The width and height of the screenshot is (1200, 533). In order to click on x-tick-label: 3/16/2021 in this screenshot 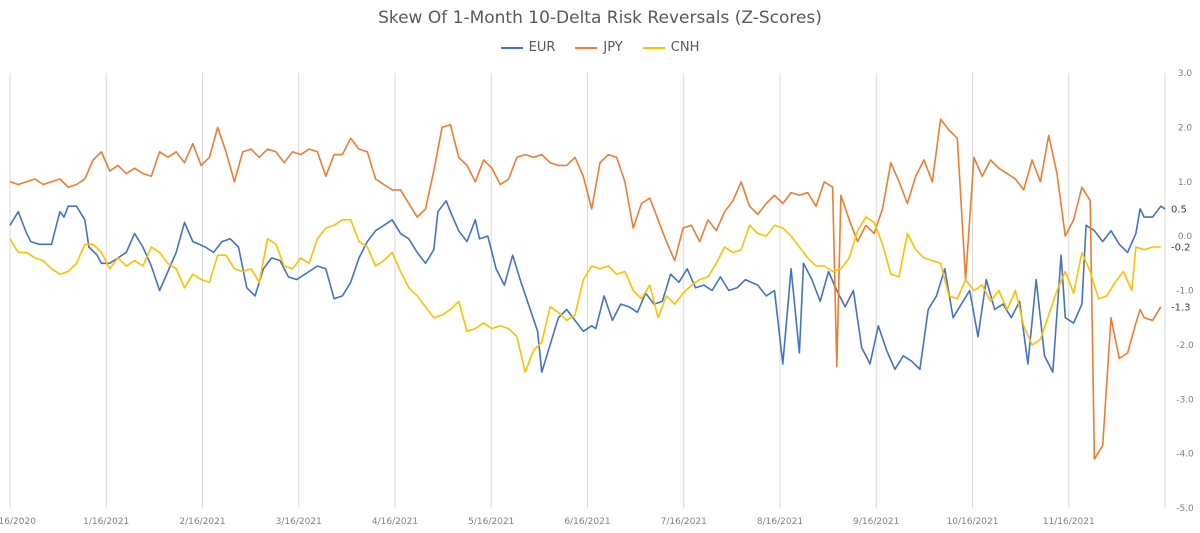, I will do `click(299, 522)`.